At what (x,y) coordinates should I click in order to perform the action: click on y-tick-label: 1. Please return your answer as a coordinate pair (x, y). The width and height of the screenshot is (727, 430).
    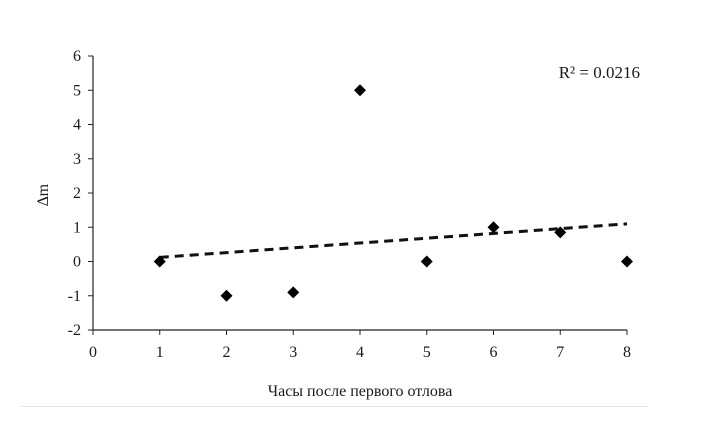
    Looking at the image, I should click on (77, 227).